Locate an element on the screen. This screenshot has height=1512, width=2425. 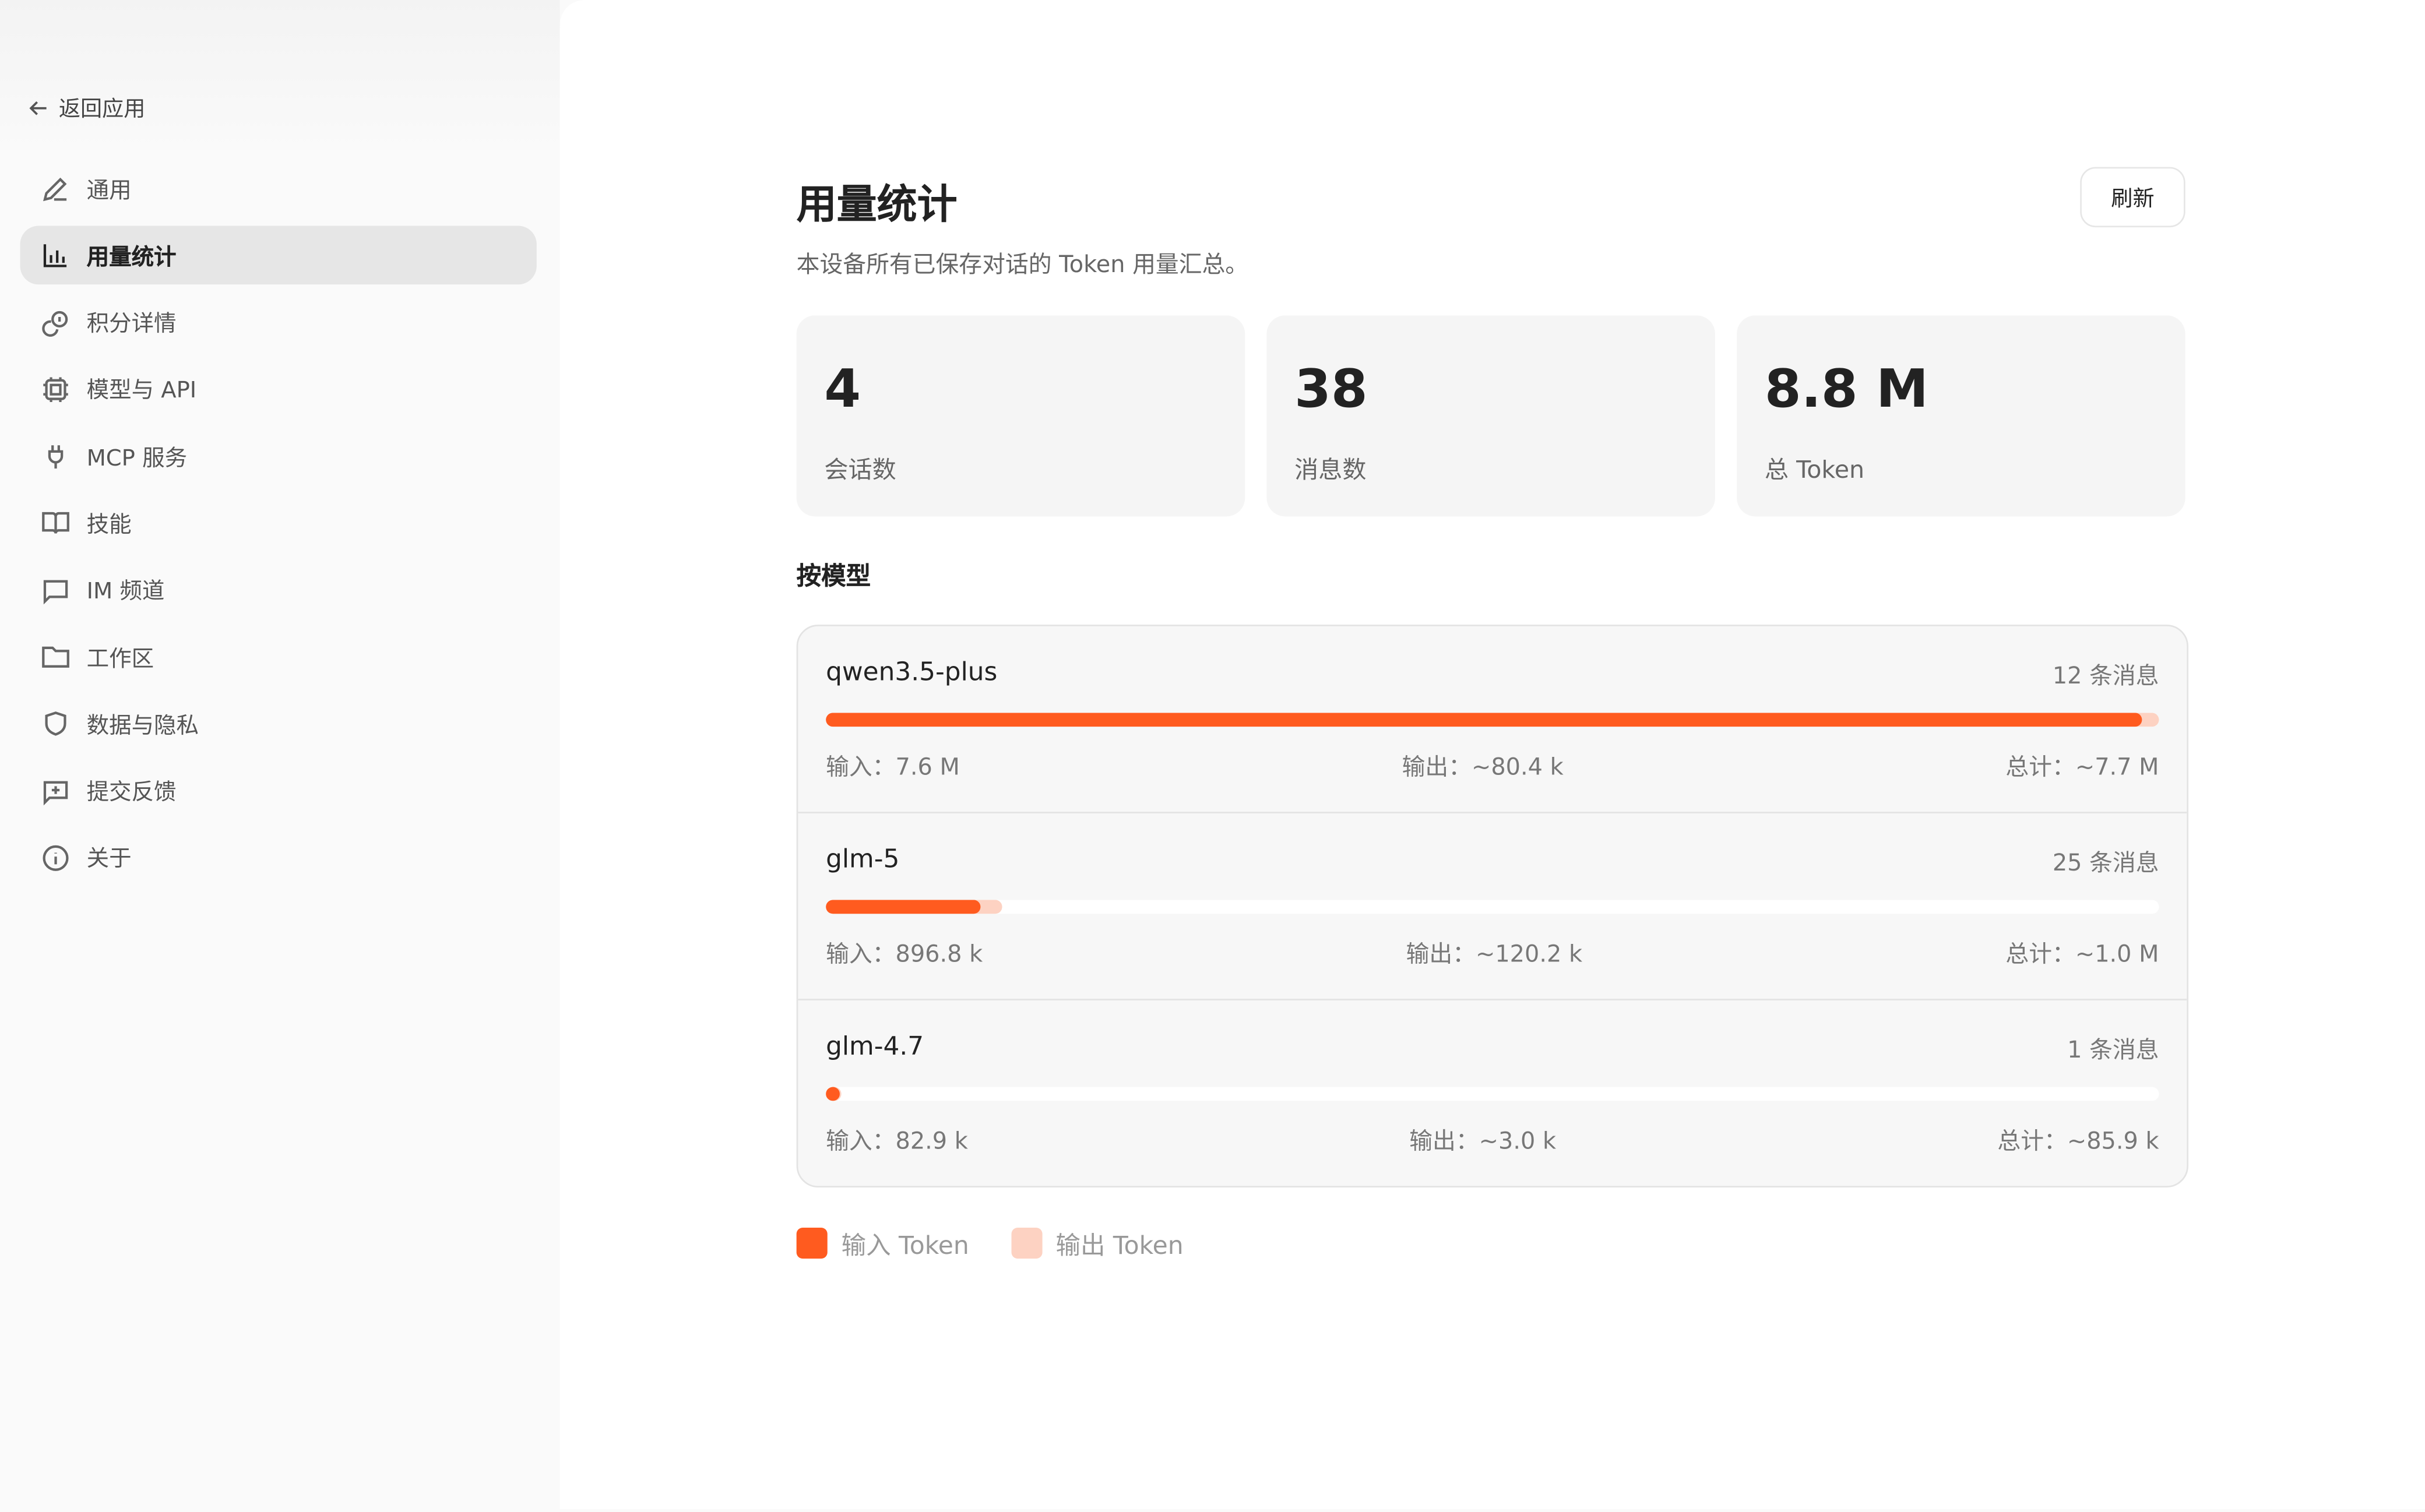
stat-label: 会话数 is located at coordinates (860, 470).